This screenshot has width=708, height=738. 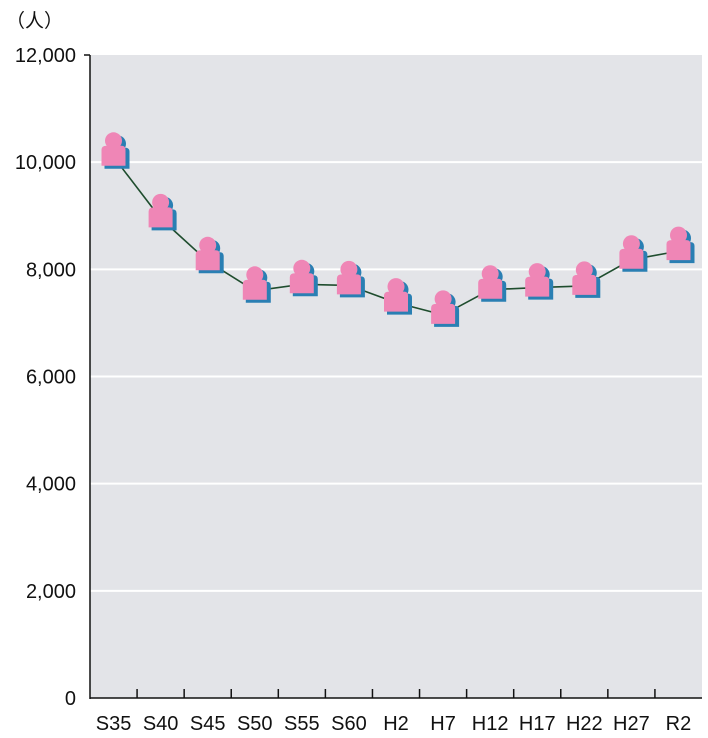 What do you see at coordinates (161, 724) in the screenshot?
I see `x-tick-label: S40` at bounding box center [161, 724].